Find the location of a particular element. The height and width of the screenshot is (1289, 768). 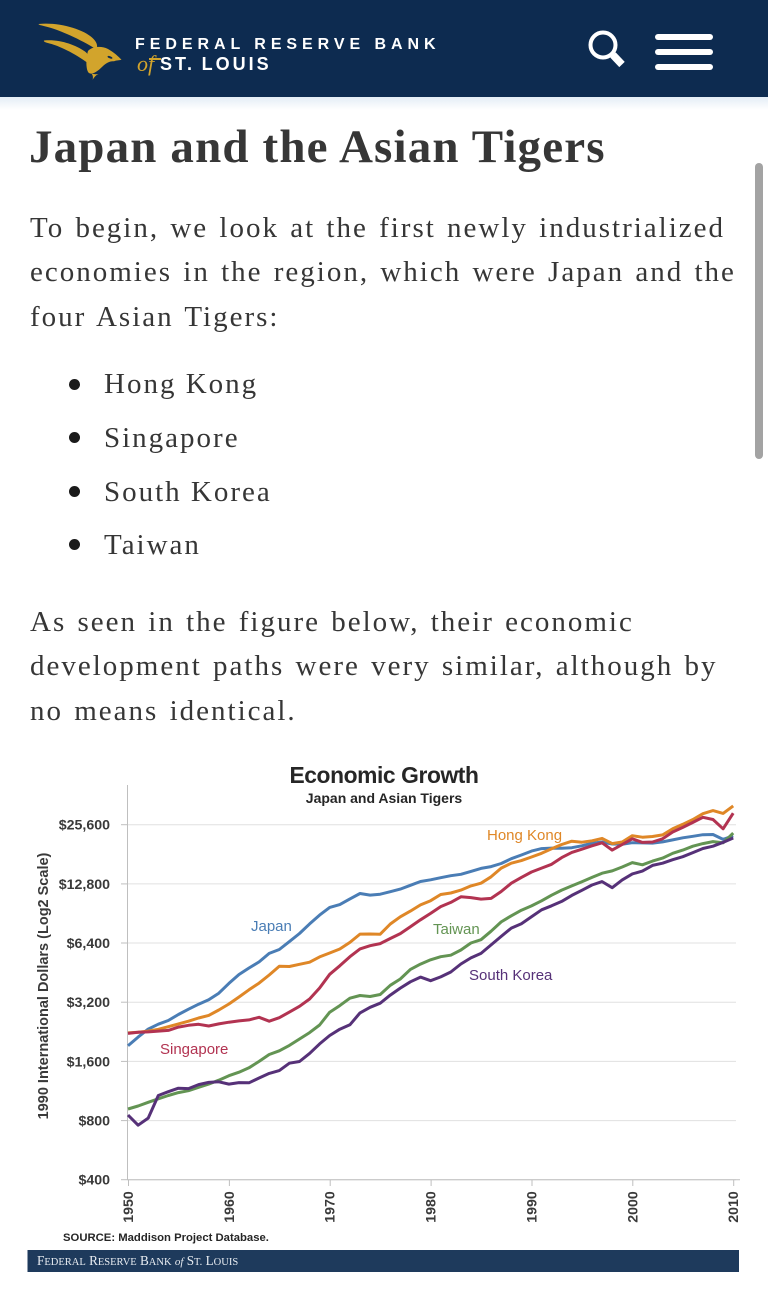

svg-text: $800 is located at coordinates (94, 1122).